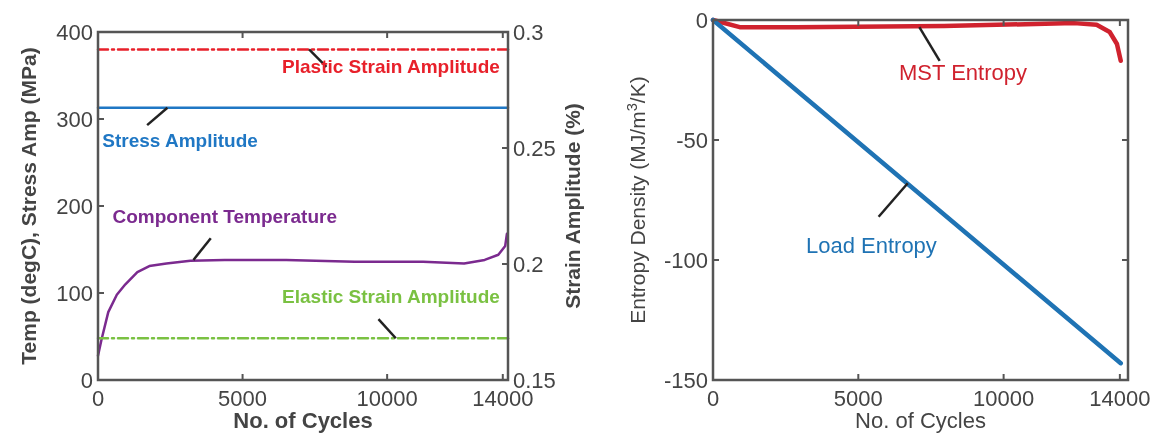 The image size is (1175, 448). Describe the element at coordinates (74, 119) in the screenshot. I see `y-tick-label: 300` at that location.